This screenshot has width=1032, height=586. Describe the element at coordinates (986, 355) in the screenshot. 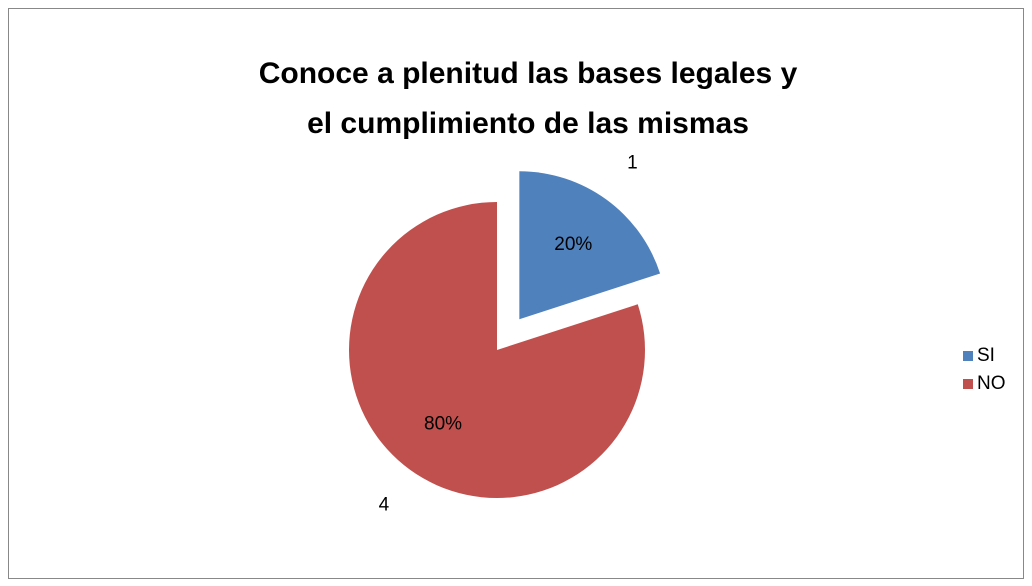

I see `legend-label: SI` at that location.